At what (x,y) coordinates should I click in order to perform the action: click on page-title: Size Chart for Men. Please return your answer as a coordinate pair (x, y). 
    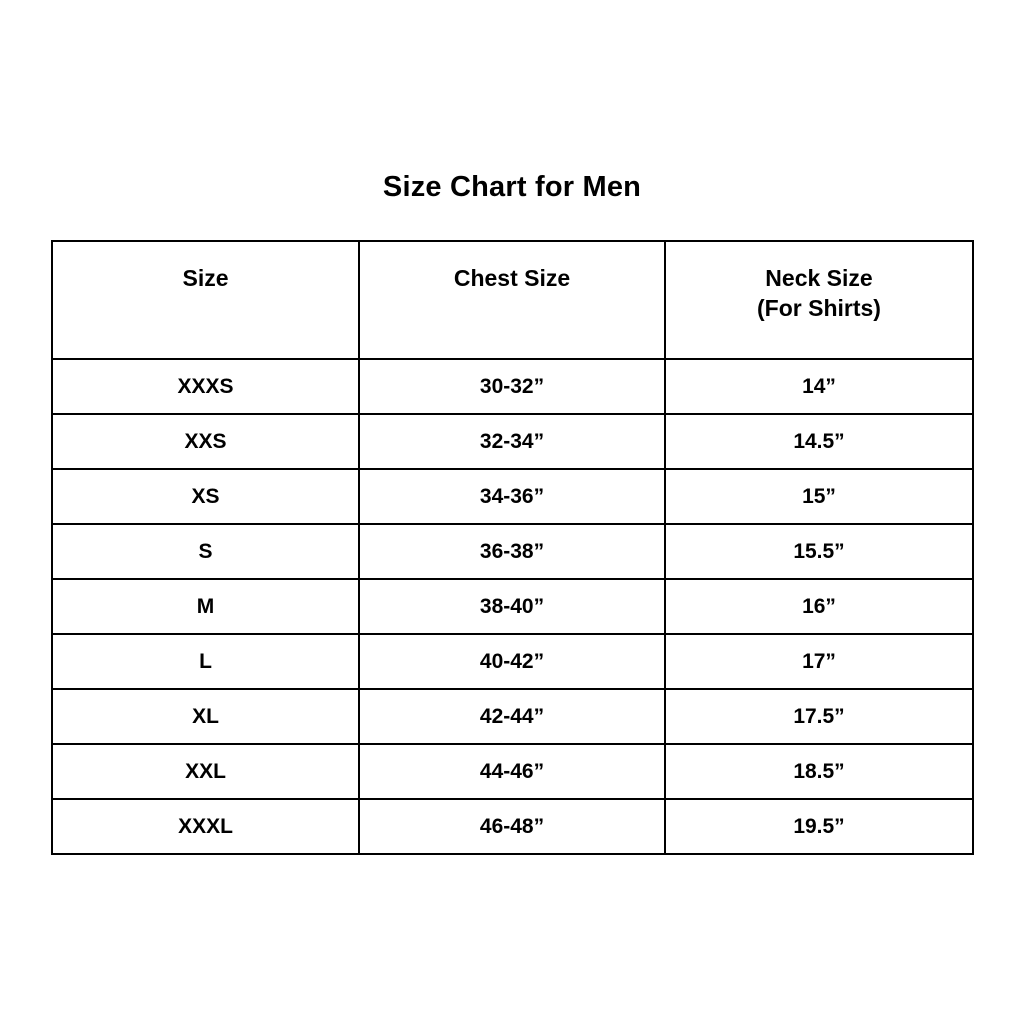
    Looking at the image, I should click on (512, 187).